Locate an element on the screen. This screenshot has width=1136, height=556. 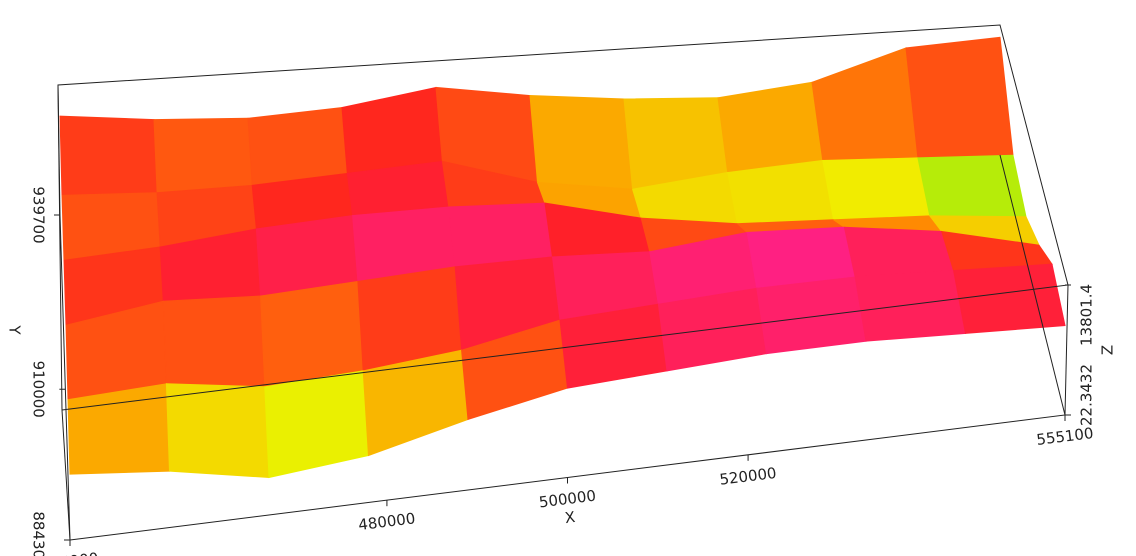
z-axis-label: Z is located at coordinates (1108, 350).